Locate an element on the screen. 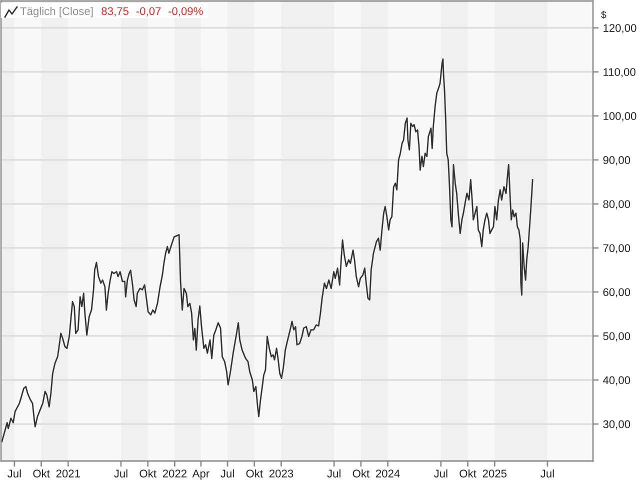  y-tick-label: 50,00 is located at coordinates (616, 337).